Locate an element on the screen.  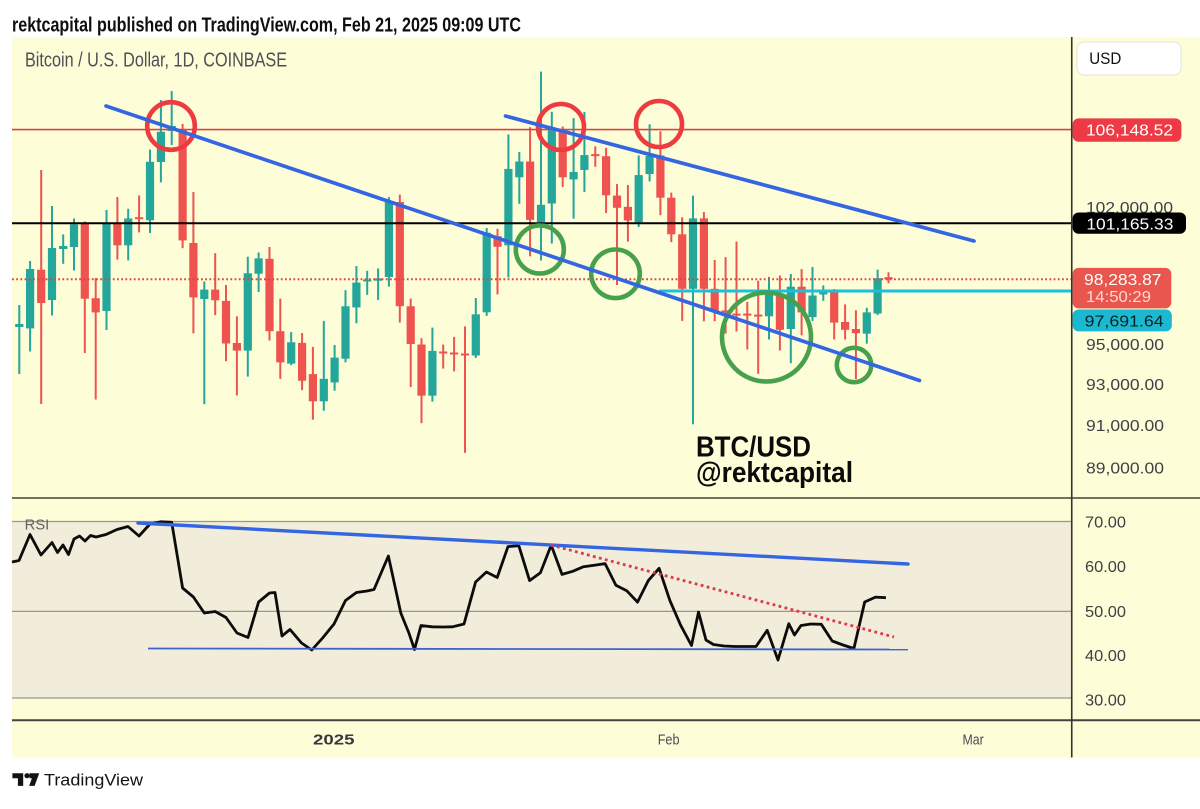
svg-text: 14:50:29 is located at coordinates (1118, 297).